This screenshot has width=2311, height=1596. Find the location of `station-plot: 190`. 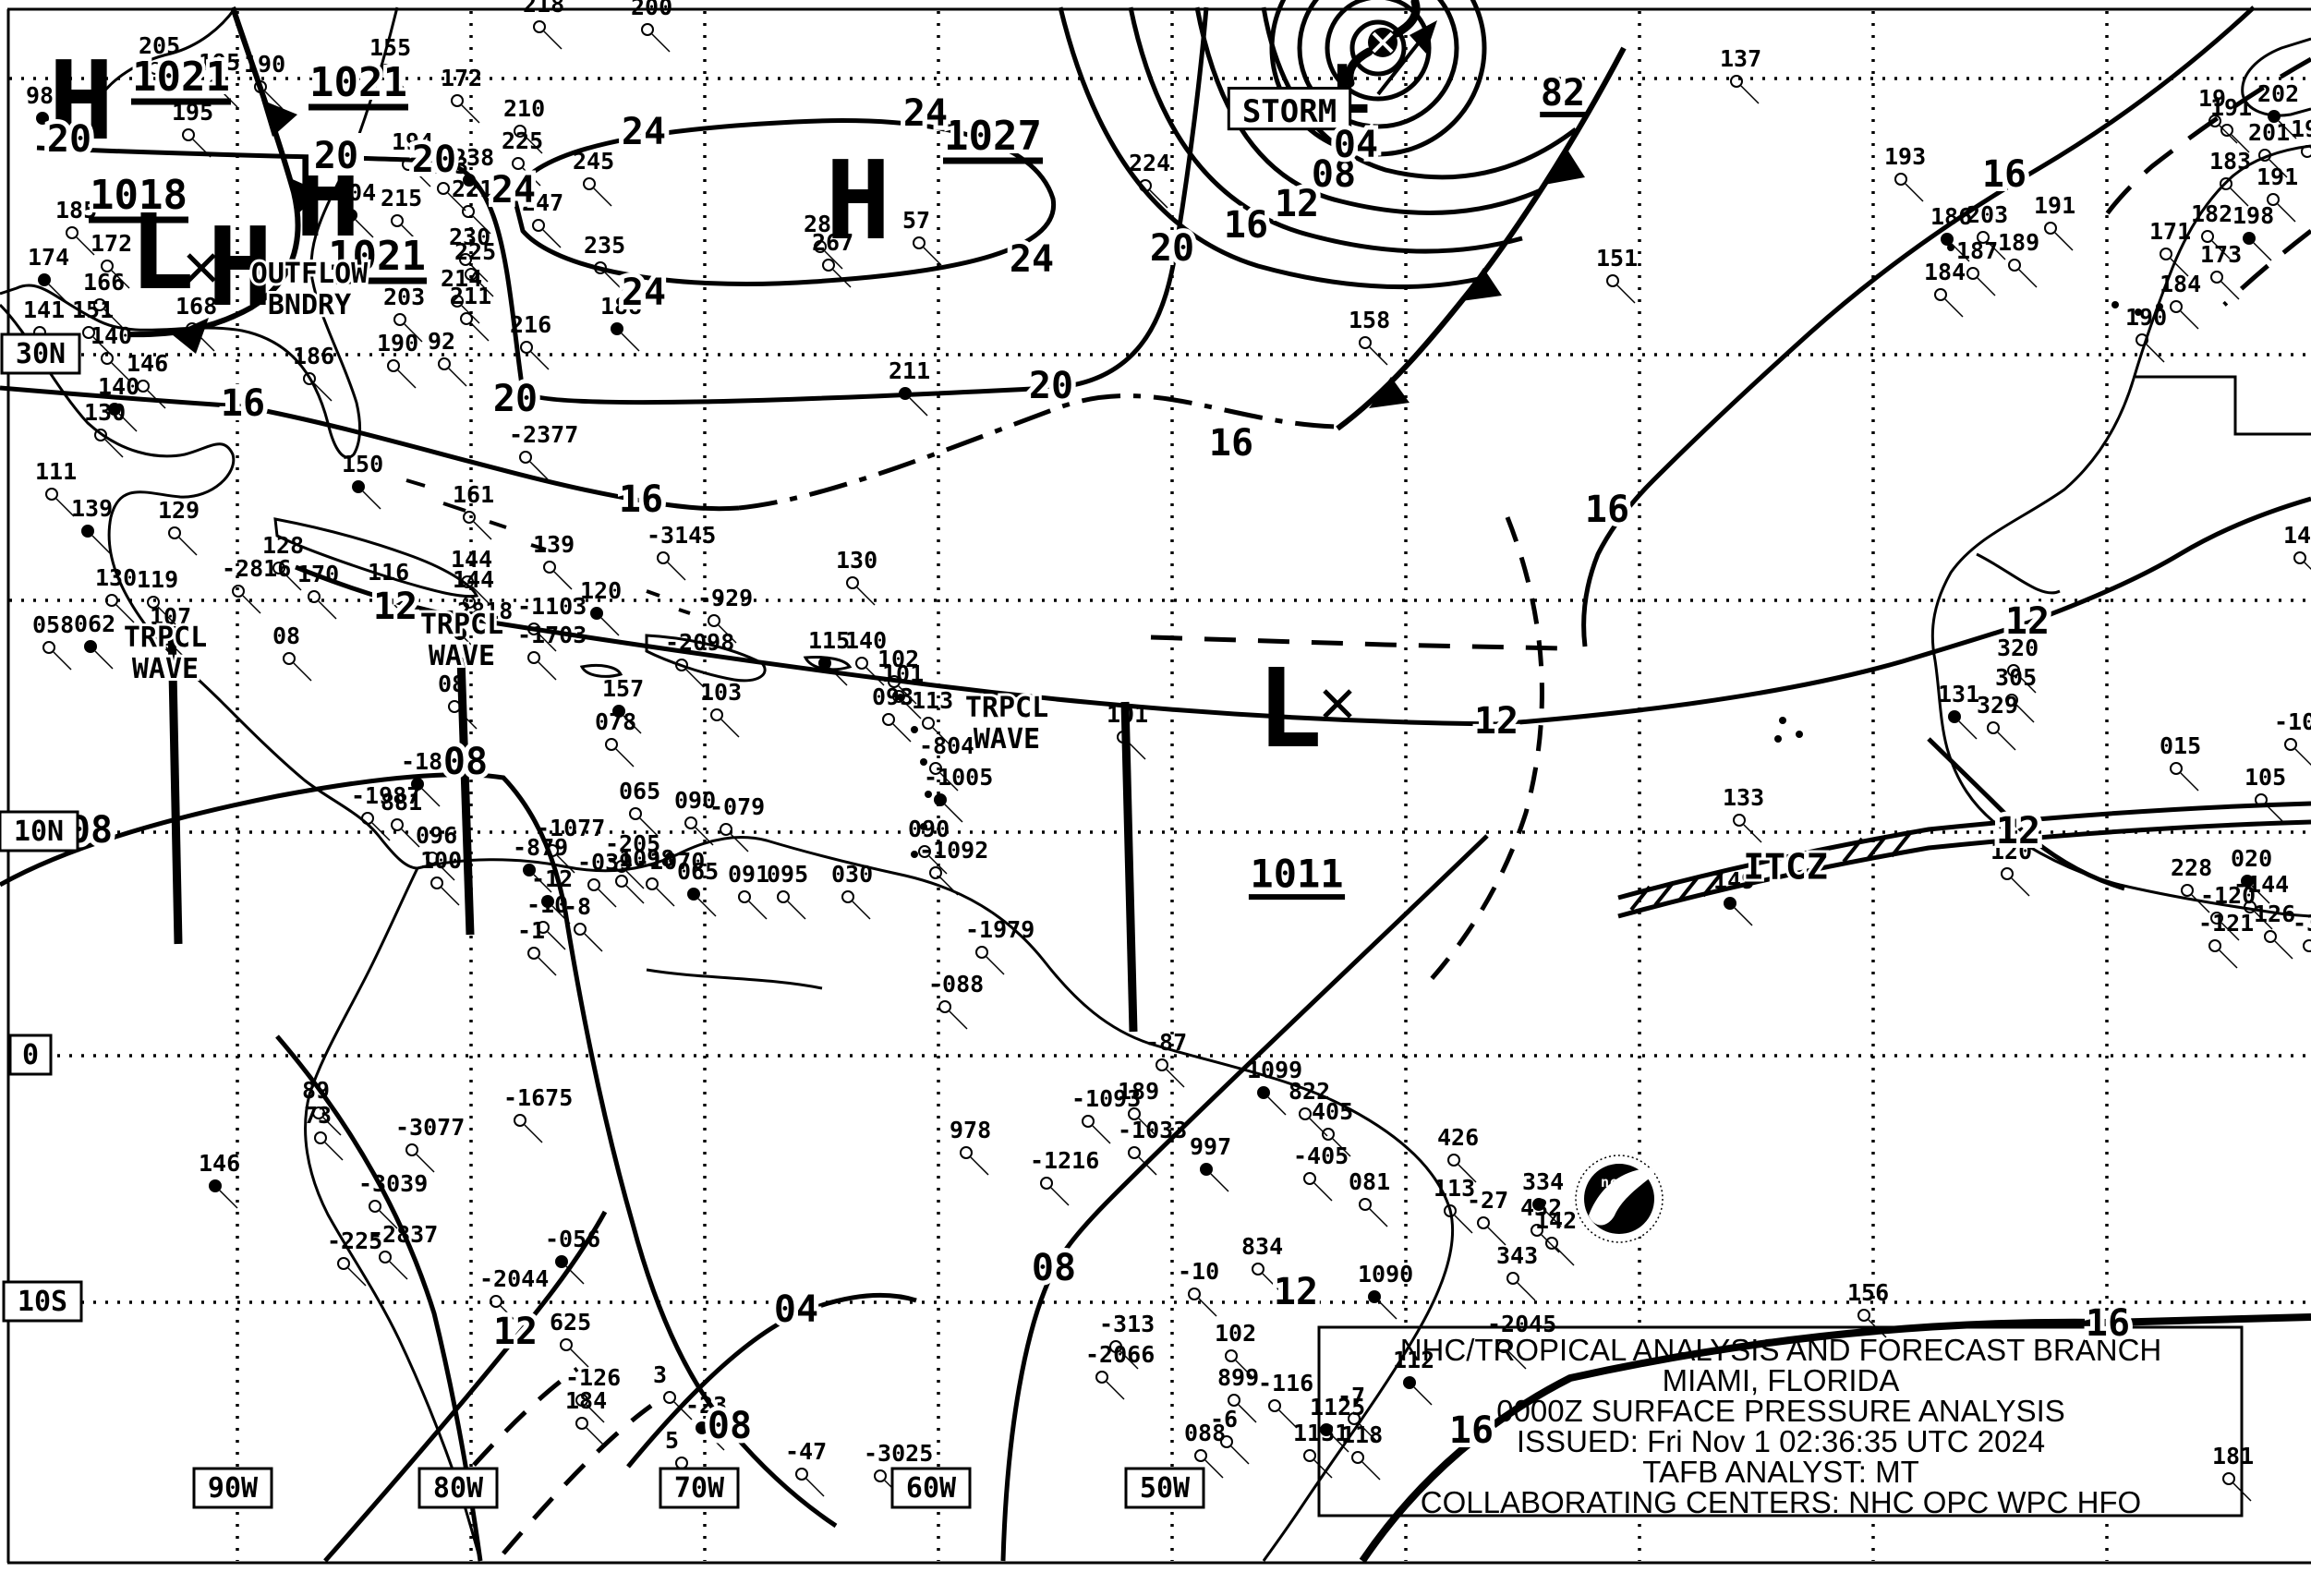

station-plot: 190 is located at coordinates (264, 80).